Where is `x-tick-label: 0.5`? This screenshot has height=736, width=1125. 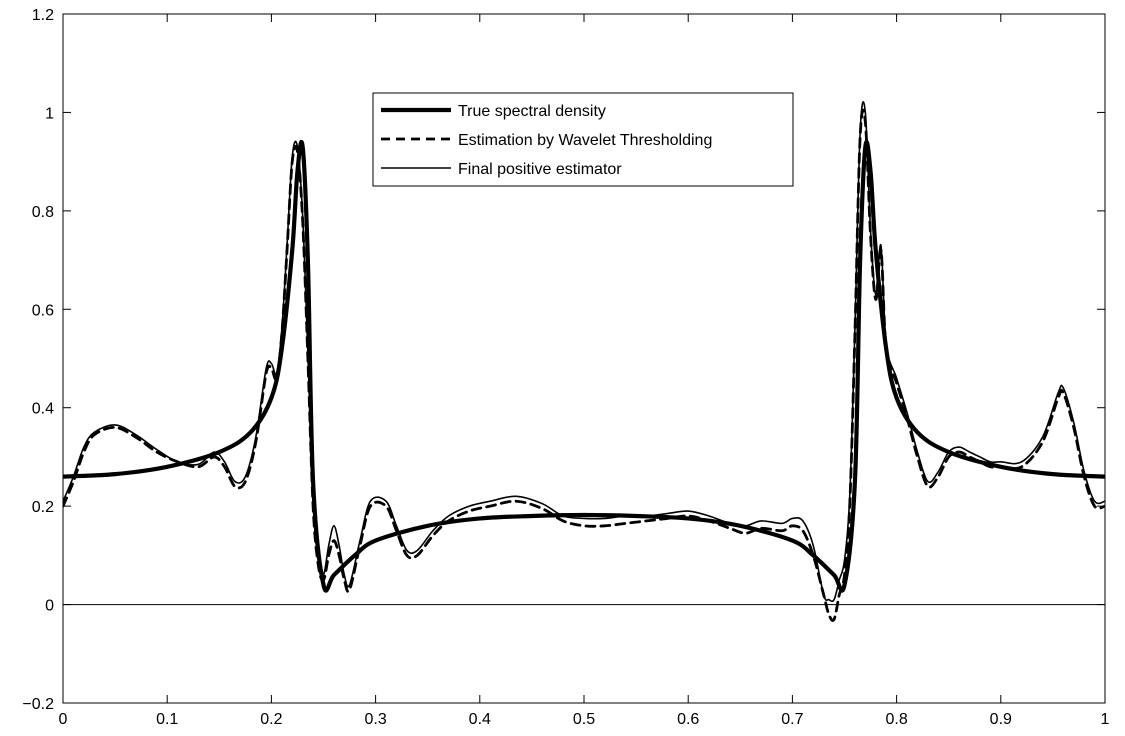
x-tick-label: 0.5 is located at coordinates (584, 719).